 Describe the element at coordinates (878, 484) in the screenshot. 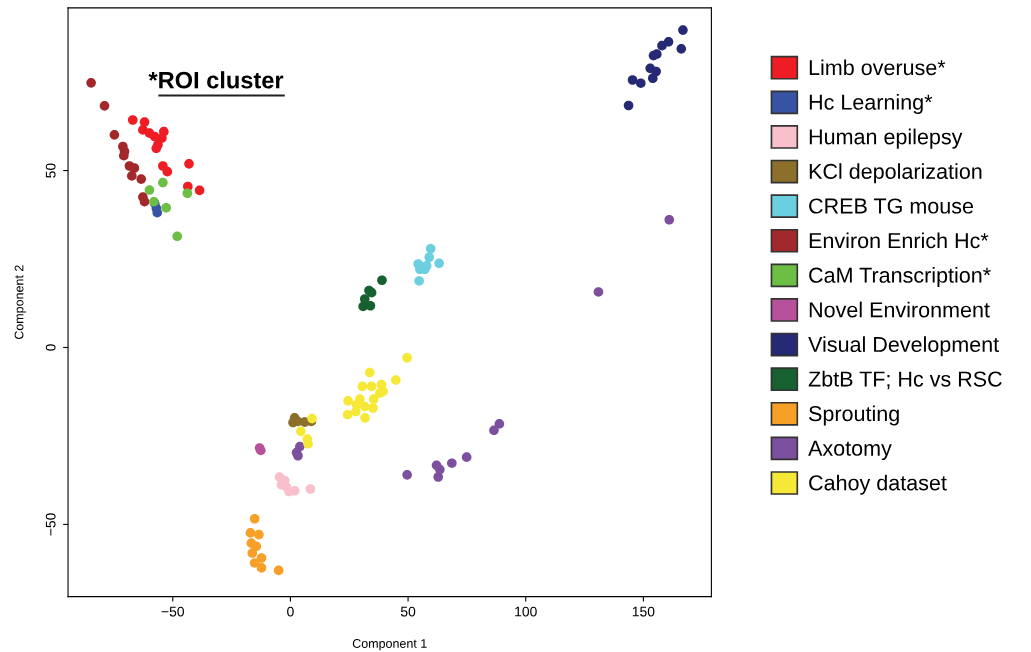

I see `legend-label: Cahoy dataset` at that location.